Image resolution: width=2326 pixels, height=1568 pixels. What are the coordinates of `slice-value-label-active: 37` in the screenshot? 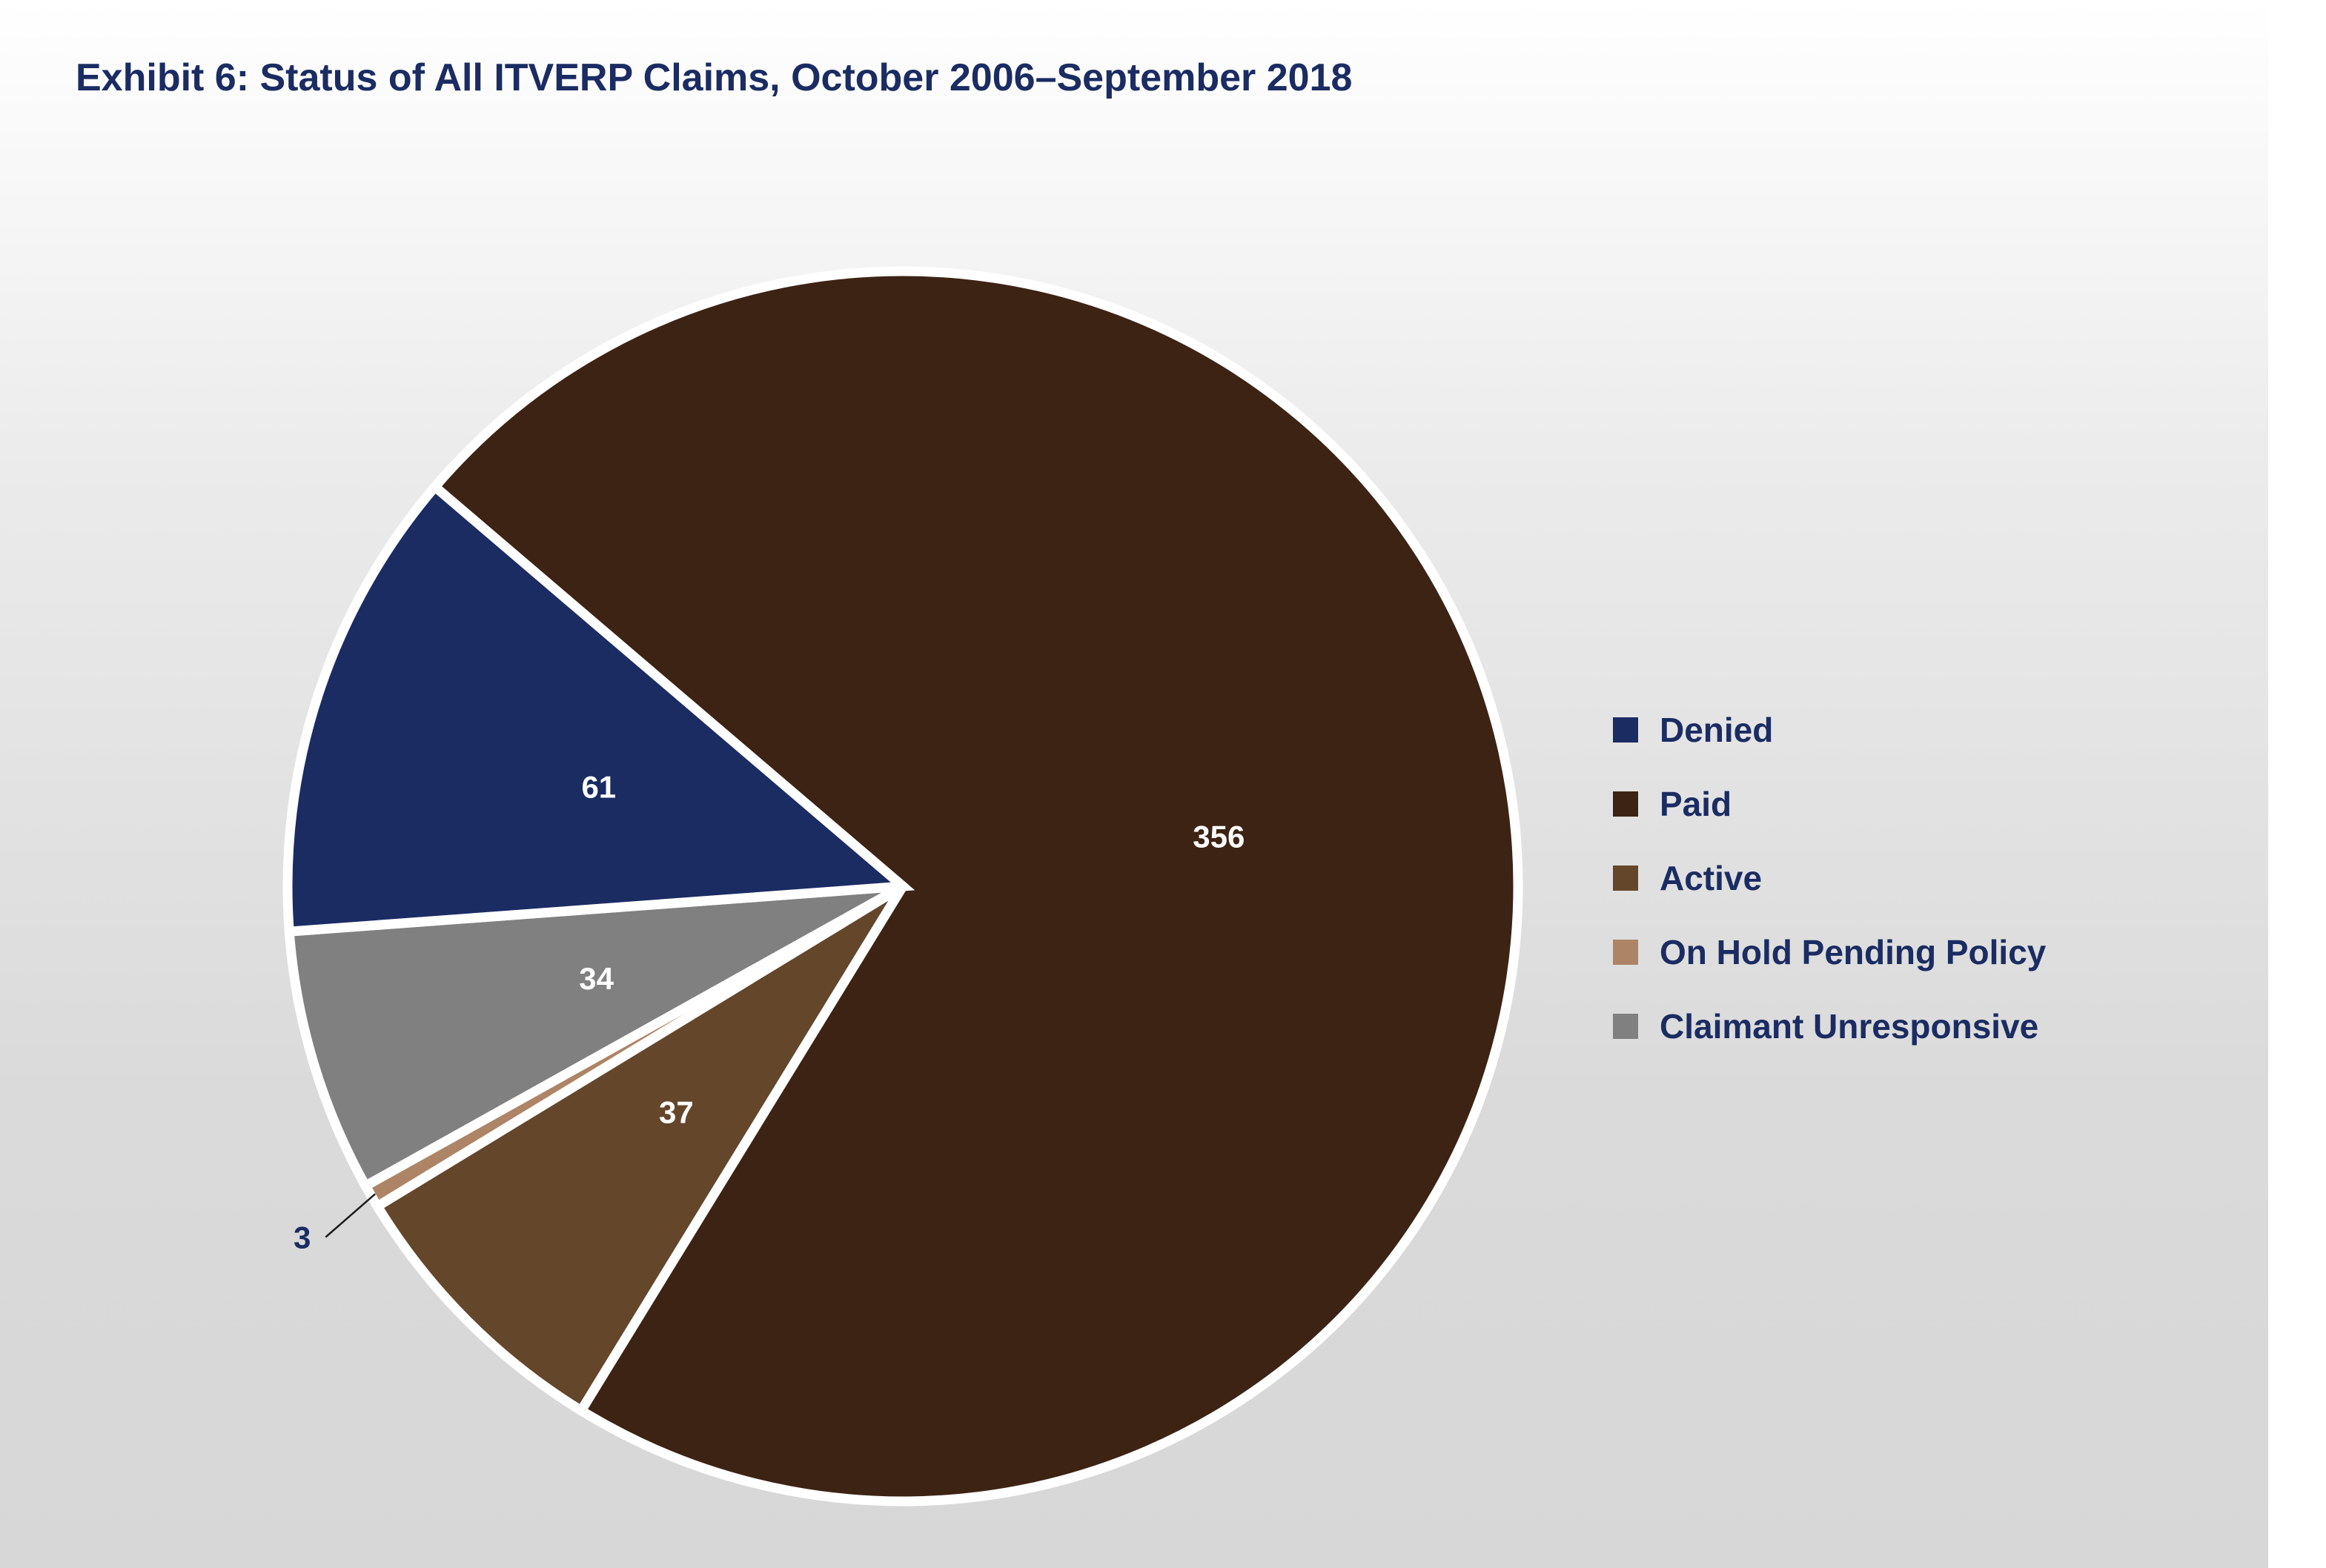 It's located at (676, 1112).